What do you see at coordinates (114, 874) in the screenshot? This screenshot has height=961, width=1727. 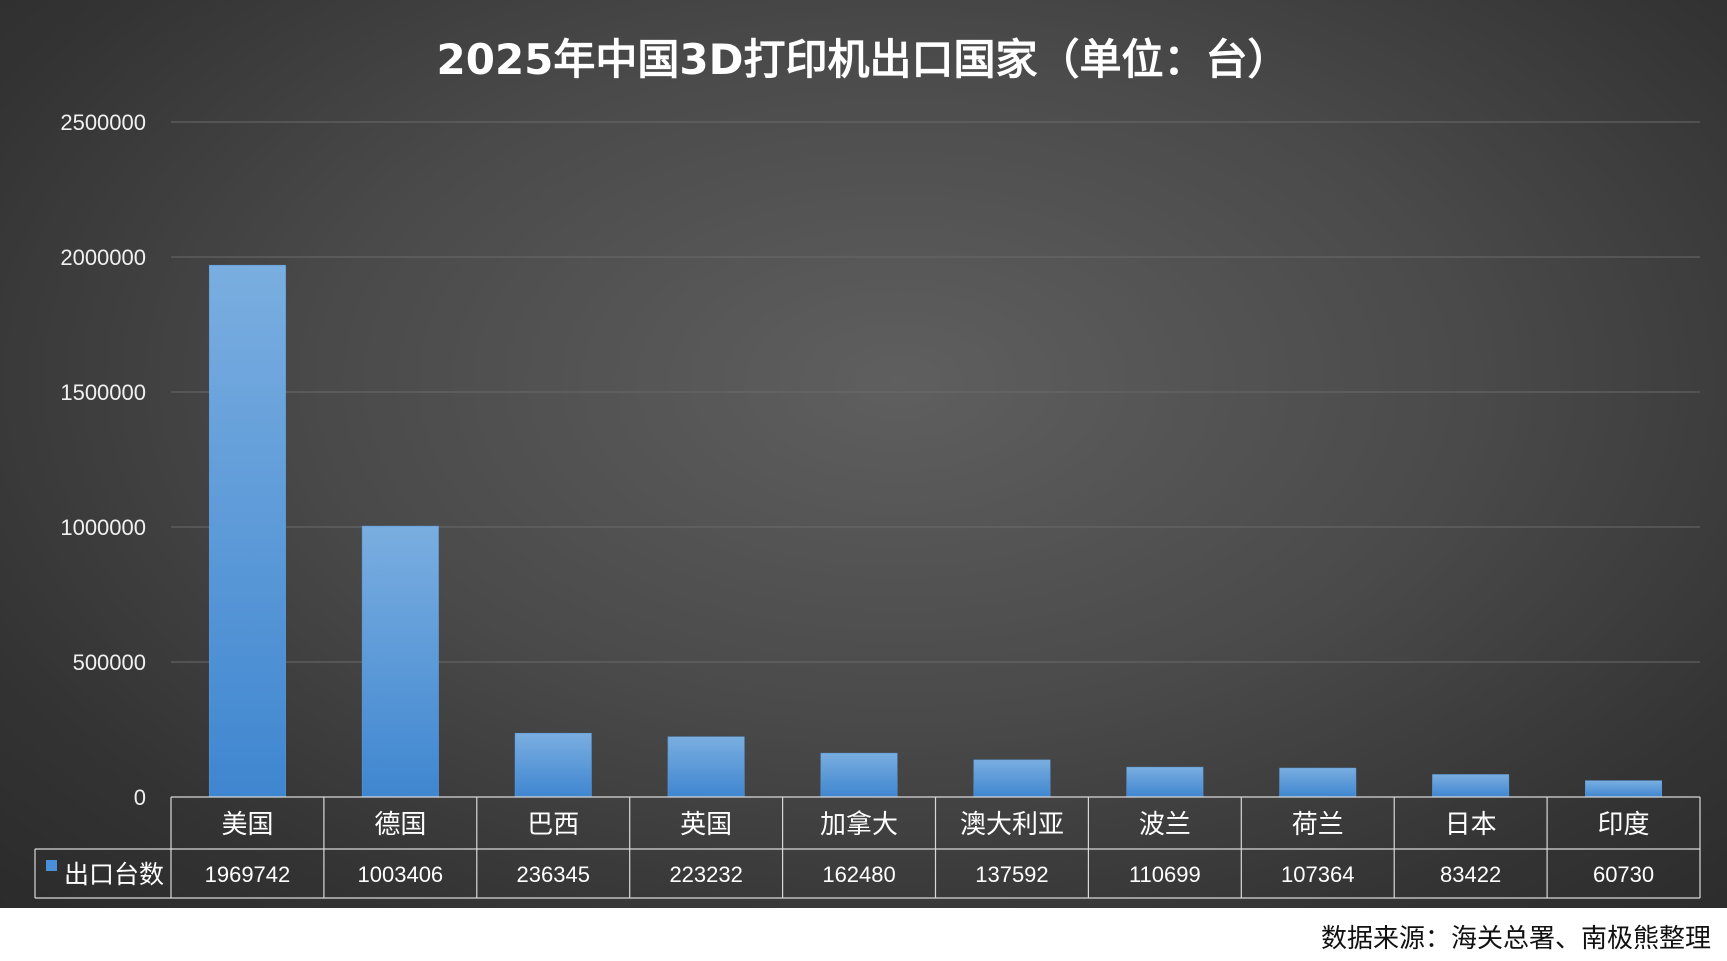 I see `legend-series-name: 出口台数` at bounding box center [114, 874].